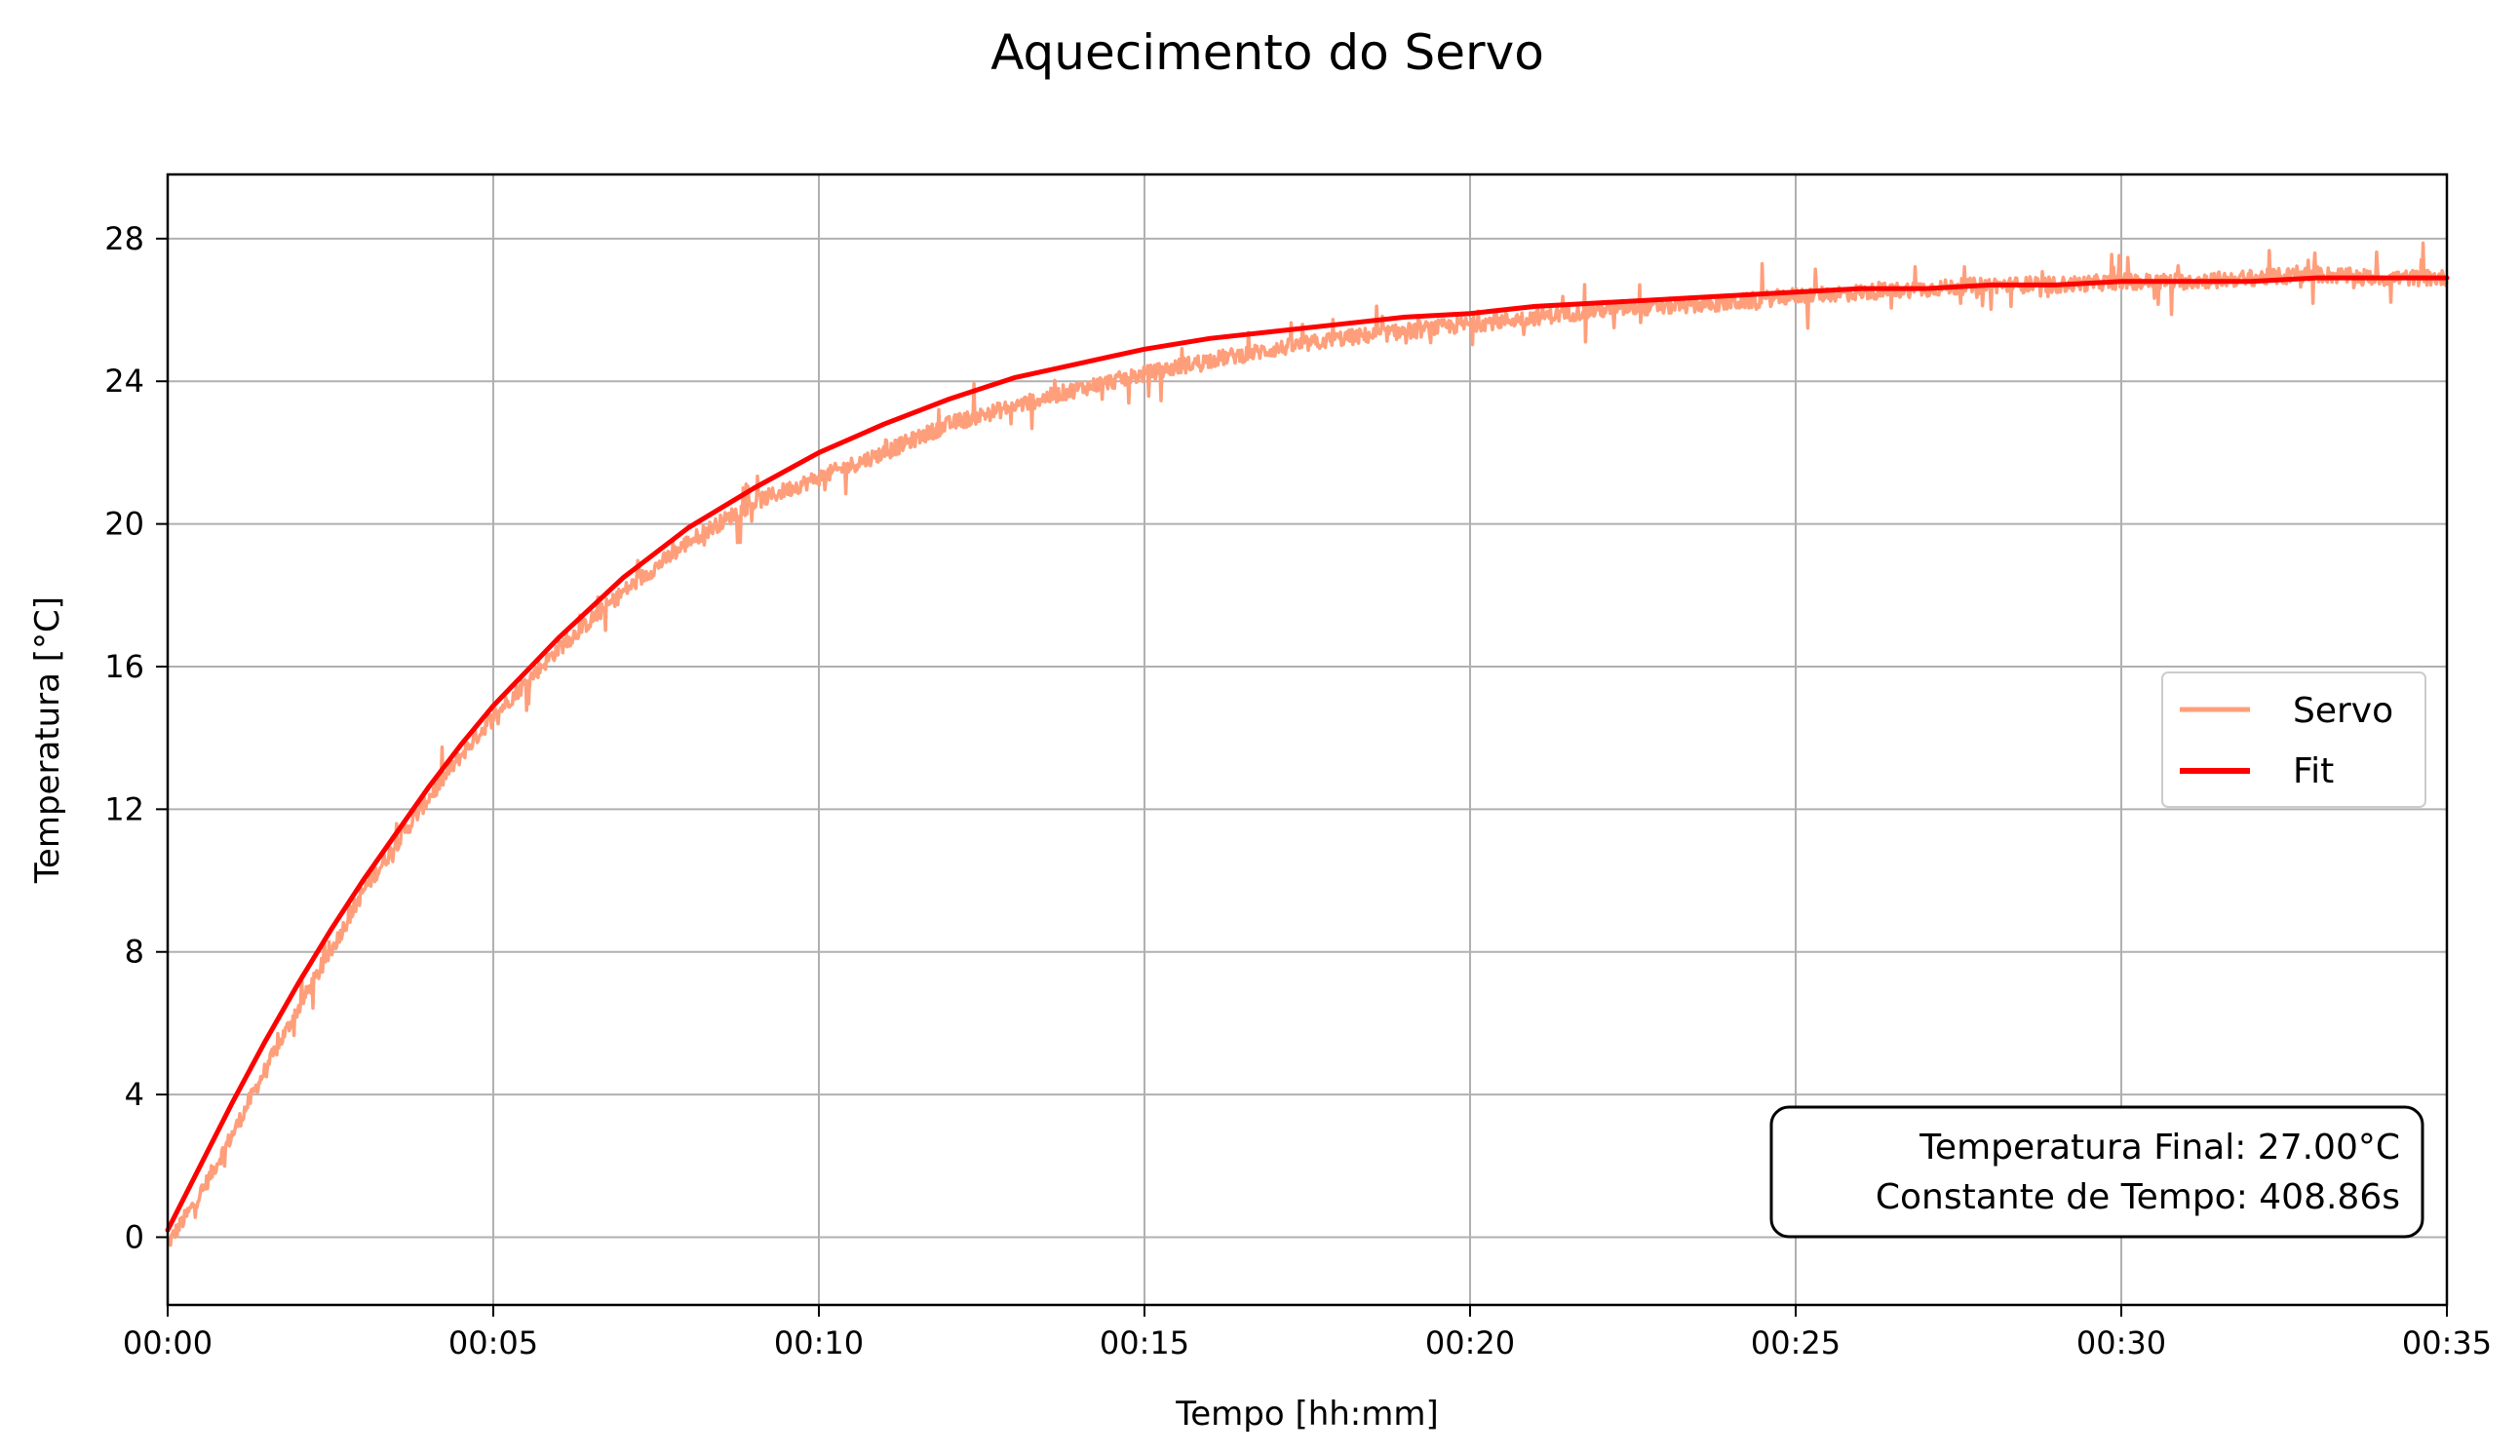  Describe the element at coordinates (134, 1236) in the screenshot. I see `y-tick-label: 0` at that location.